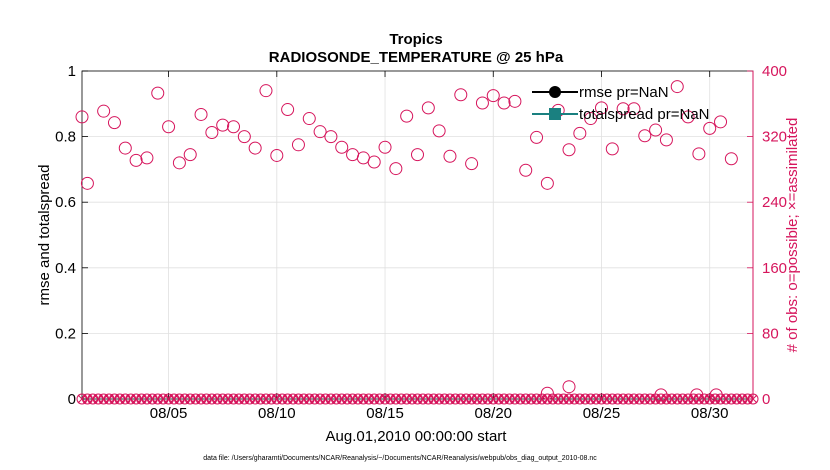 This screenshot has height=470, width=830. What do you see at coordinates (71, 235) in the screenshot?
I see `left-y-axis: 0 0.2 0.4 0.6 0.8 1` at bounding box center [71, 235].